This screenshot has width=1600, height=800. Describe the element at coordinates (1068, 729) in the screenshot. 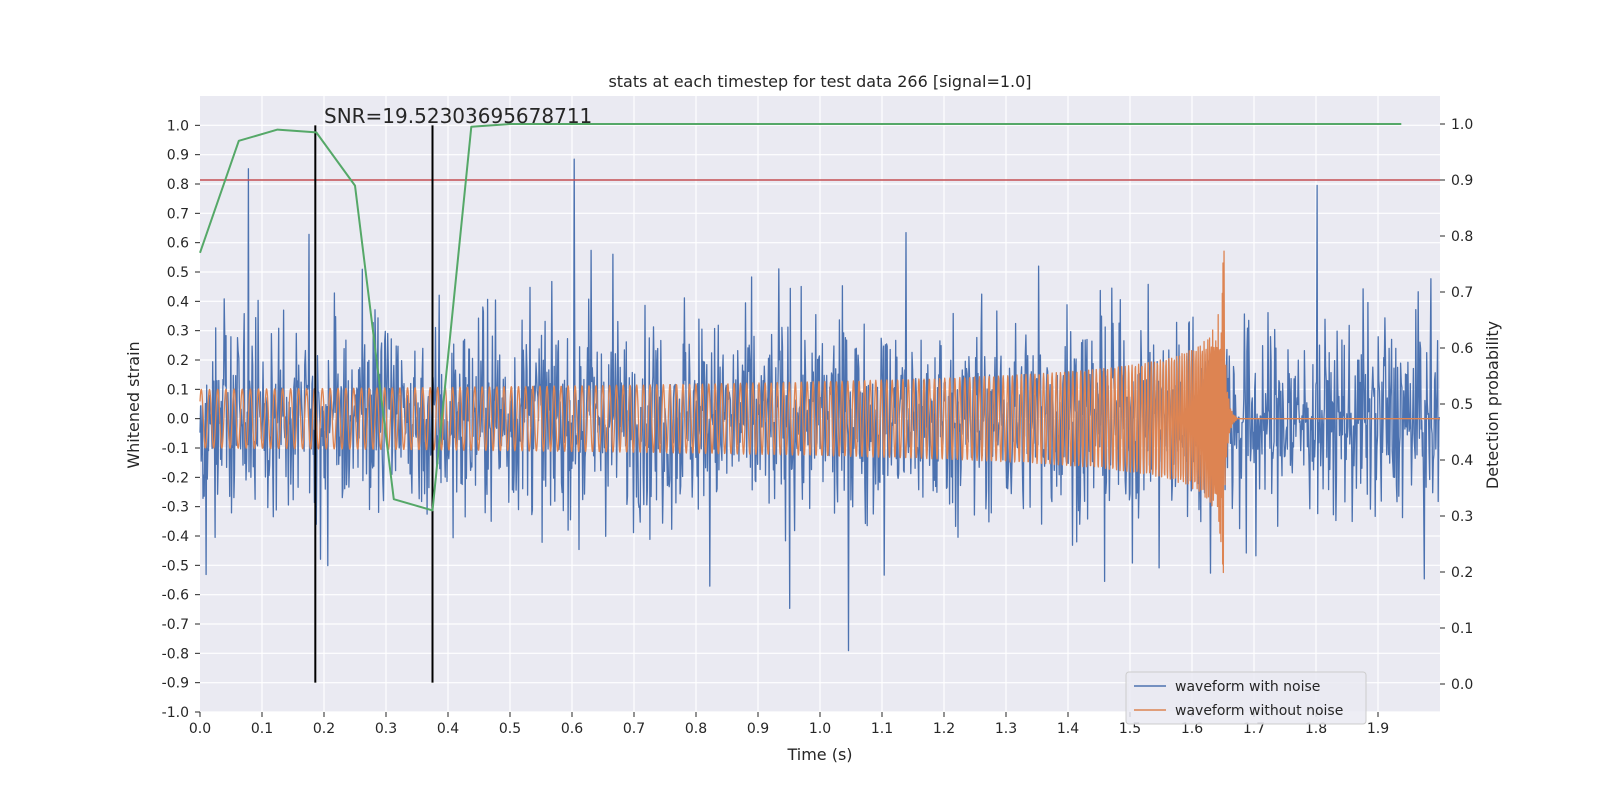

I see `x-tick-label: 1.4` at that location.